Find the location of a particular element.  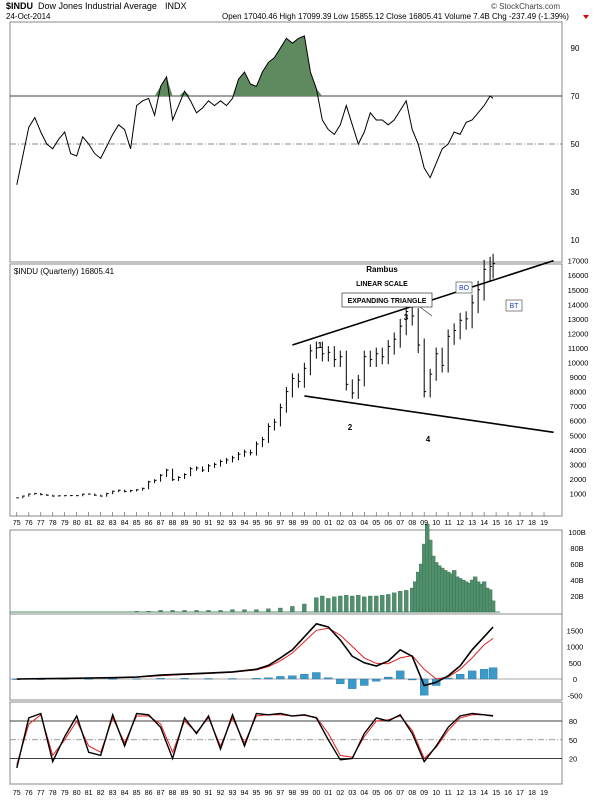

x-tick-label-bottom: 18 is located at coordinates (532, 793).